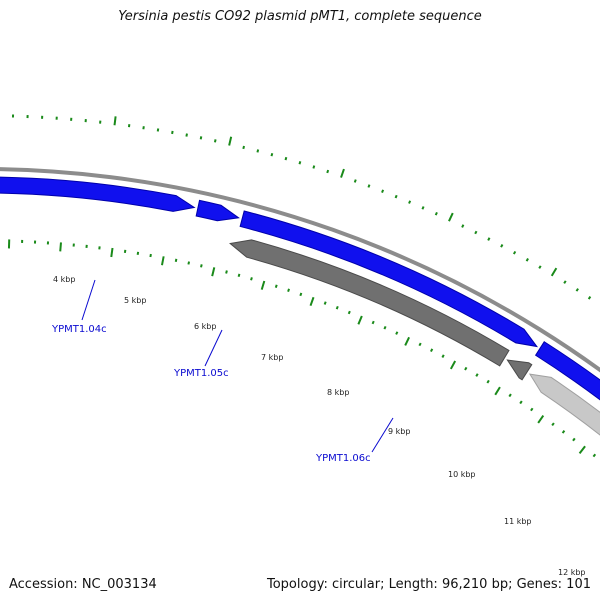 This screenshot has width=600, height=600. I want to click on gene-label: YPMT1.04c, so click(79, 329).